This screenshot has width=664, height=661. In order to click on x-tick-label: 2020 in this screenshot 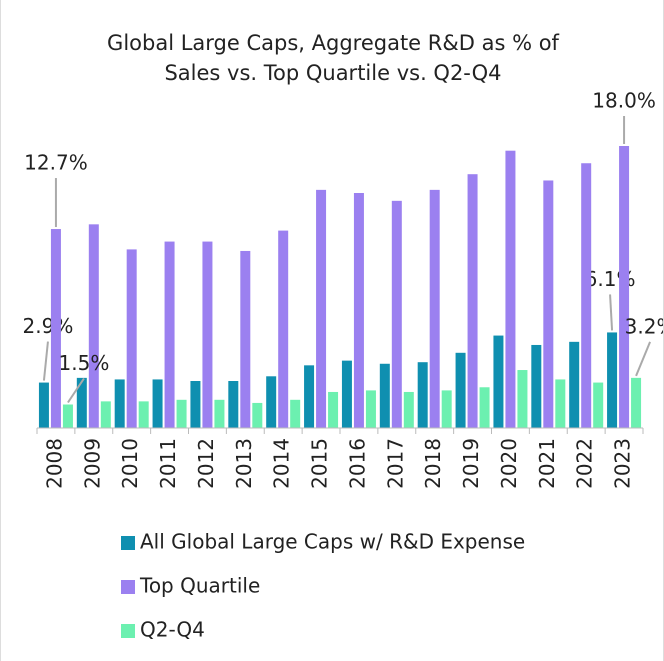, I will do `click(509, 463)`.